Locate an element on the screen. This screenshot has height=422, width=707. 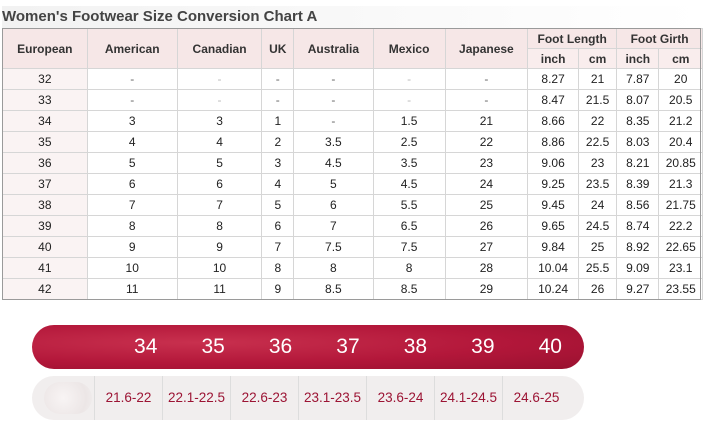
range-label: 21.6-22 is located at coordinates (128, 398).